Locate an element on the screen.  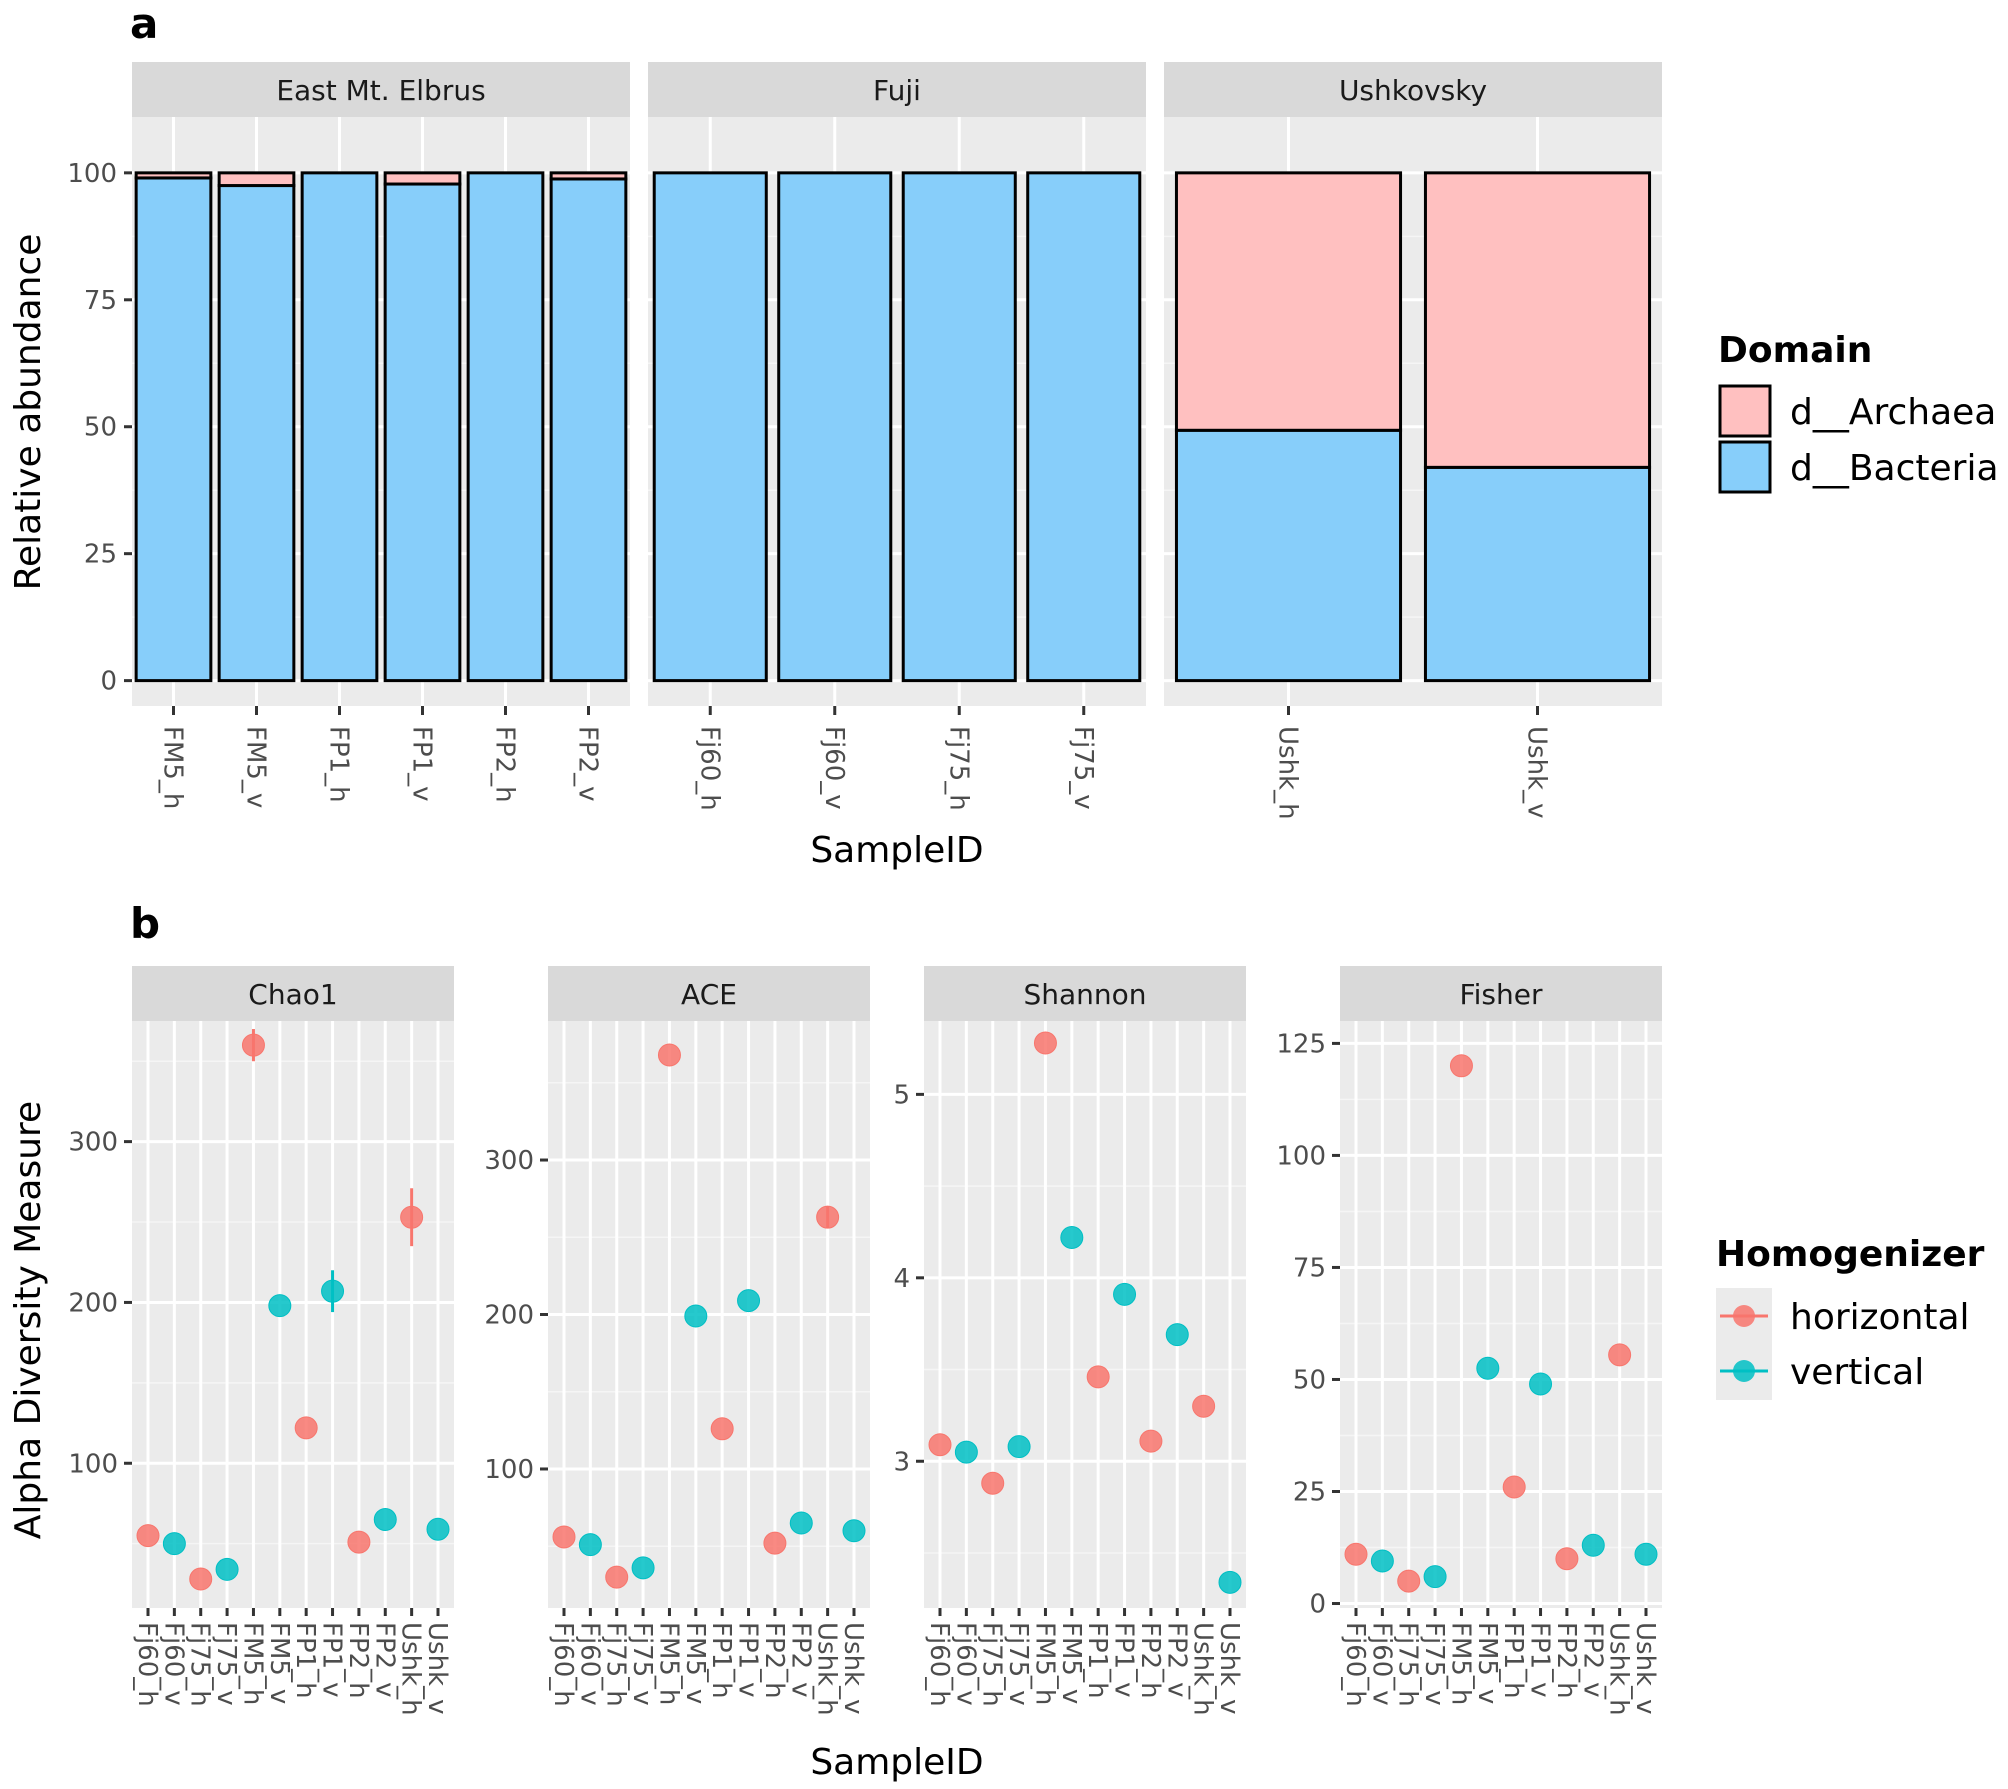
point-ace-fp1-v is located at coordinates (749, 1301).